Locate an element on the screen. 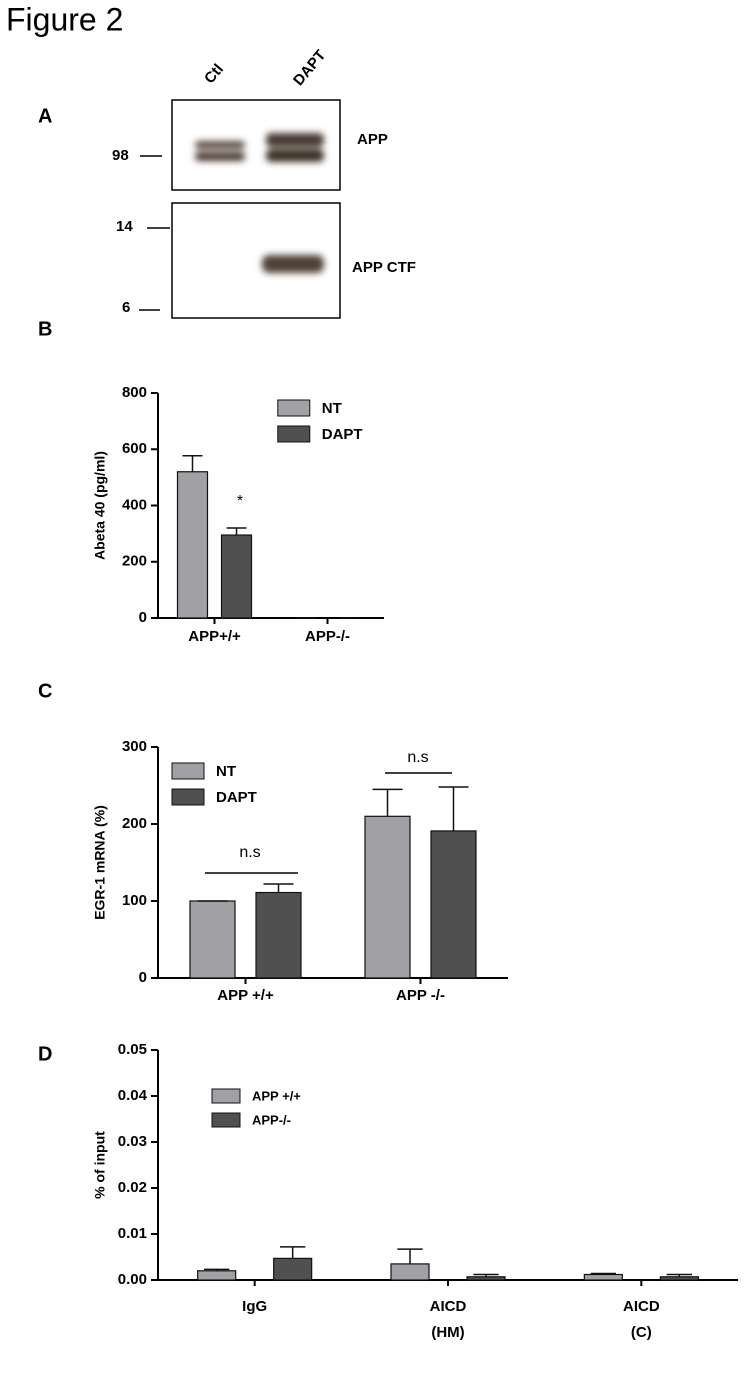 Image resolution: width=744 pixels, height=1378 pixels. y-tick-label: 0.01 is located at coordinates (132, 1233).